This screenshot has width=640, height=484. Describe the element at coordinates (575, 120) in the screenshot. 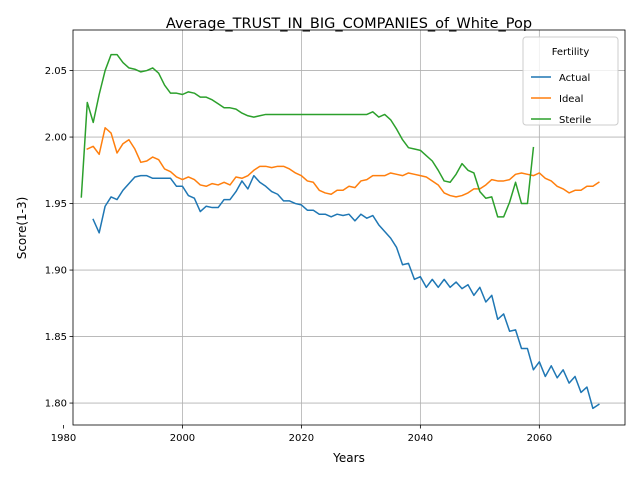

I see `legend-label-sterile: Sterile` at that location.